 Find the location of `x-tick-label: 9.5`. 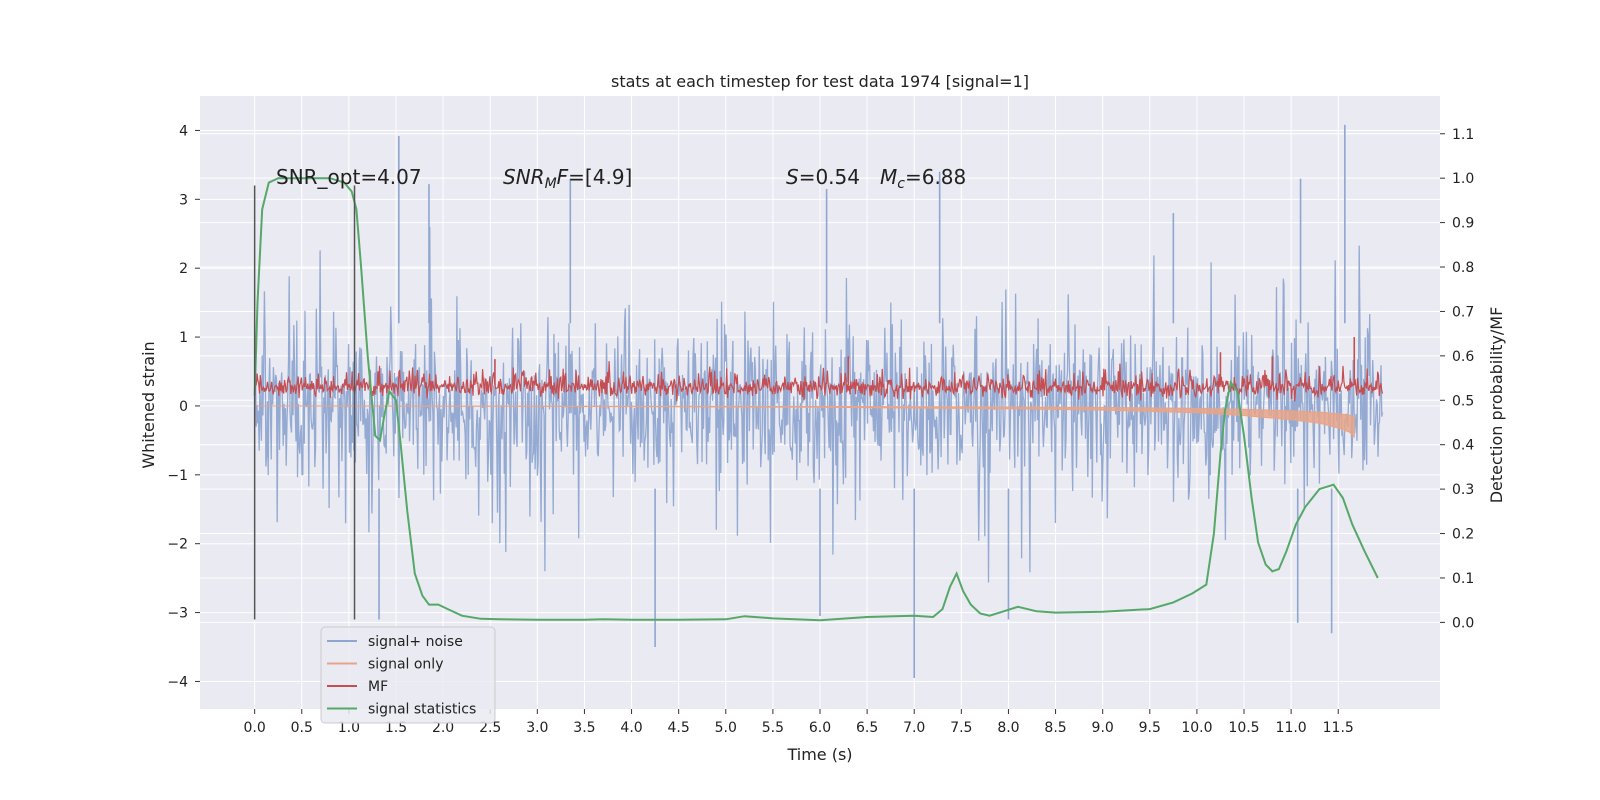

x-tick-label: 9.5 is located at coordinates (1150, 728).